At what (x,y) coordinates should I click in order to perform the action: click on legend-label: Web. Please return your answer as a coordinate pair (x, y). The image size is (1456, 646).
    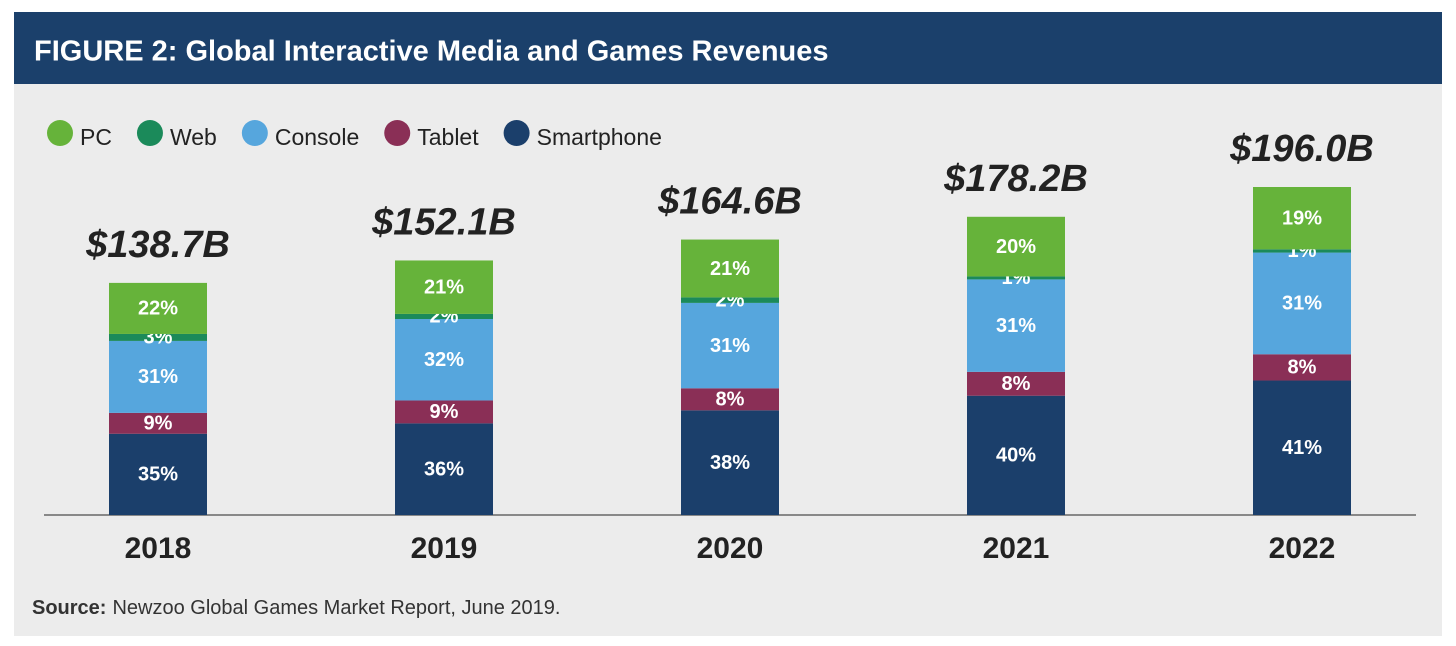
    Looking at the image, I should click on (193, 137).